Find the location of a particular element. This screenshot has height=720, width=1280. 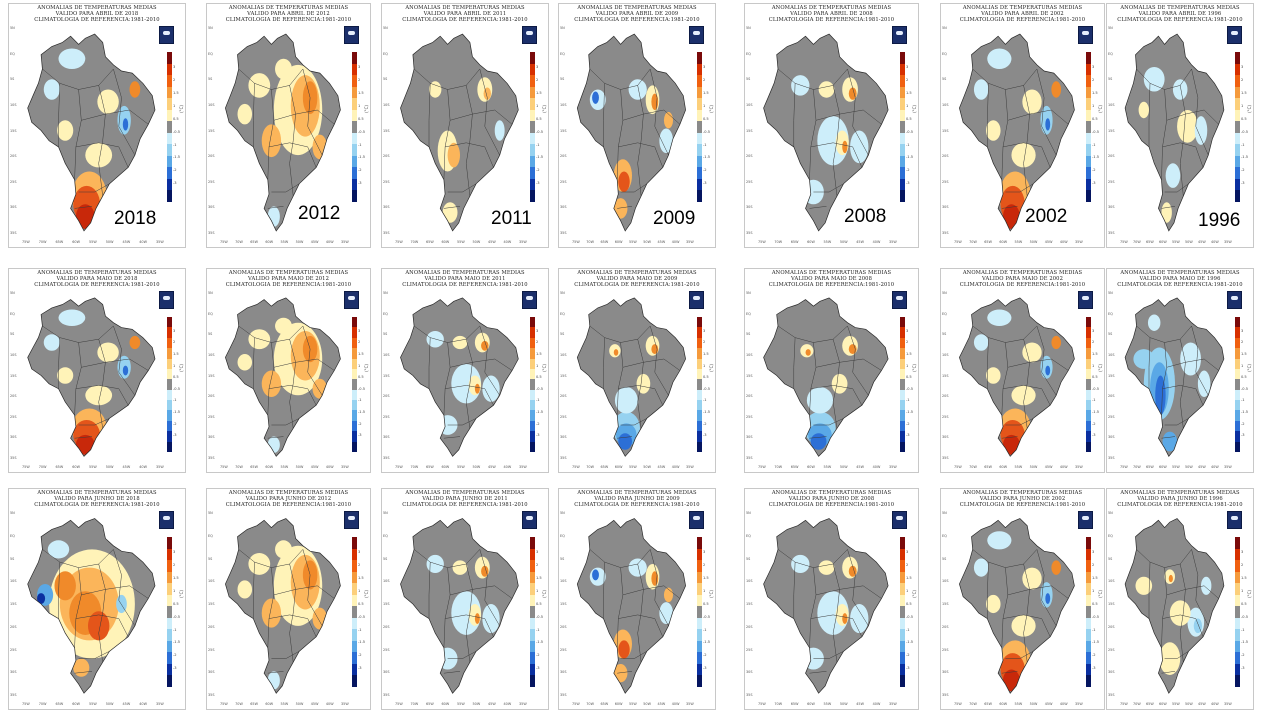

longitude-label: 50W is located at coordinates (843, 242).